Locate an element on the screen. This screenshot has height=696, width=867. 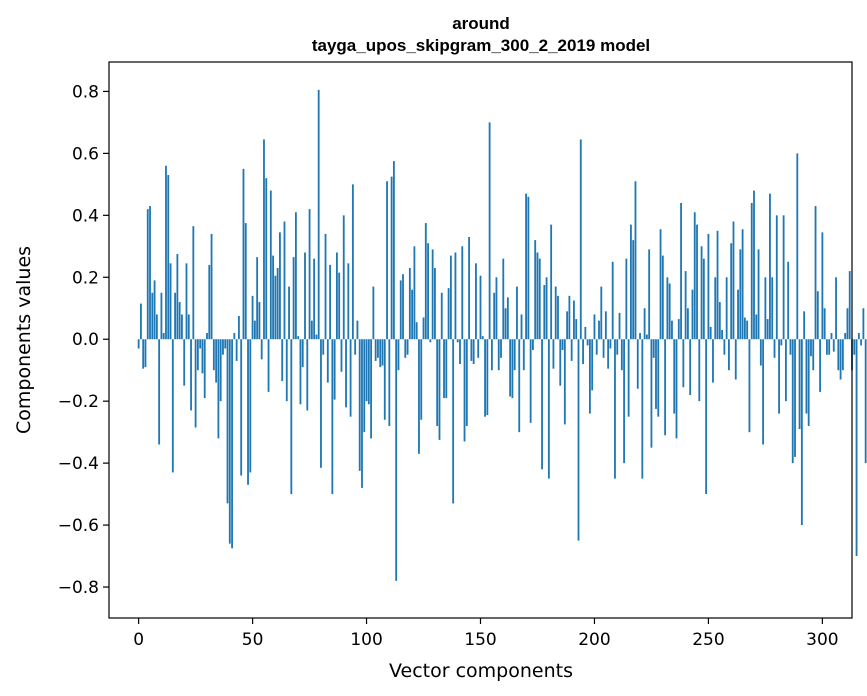
chart-title: around is located at coordinates (481, 23).